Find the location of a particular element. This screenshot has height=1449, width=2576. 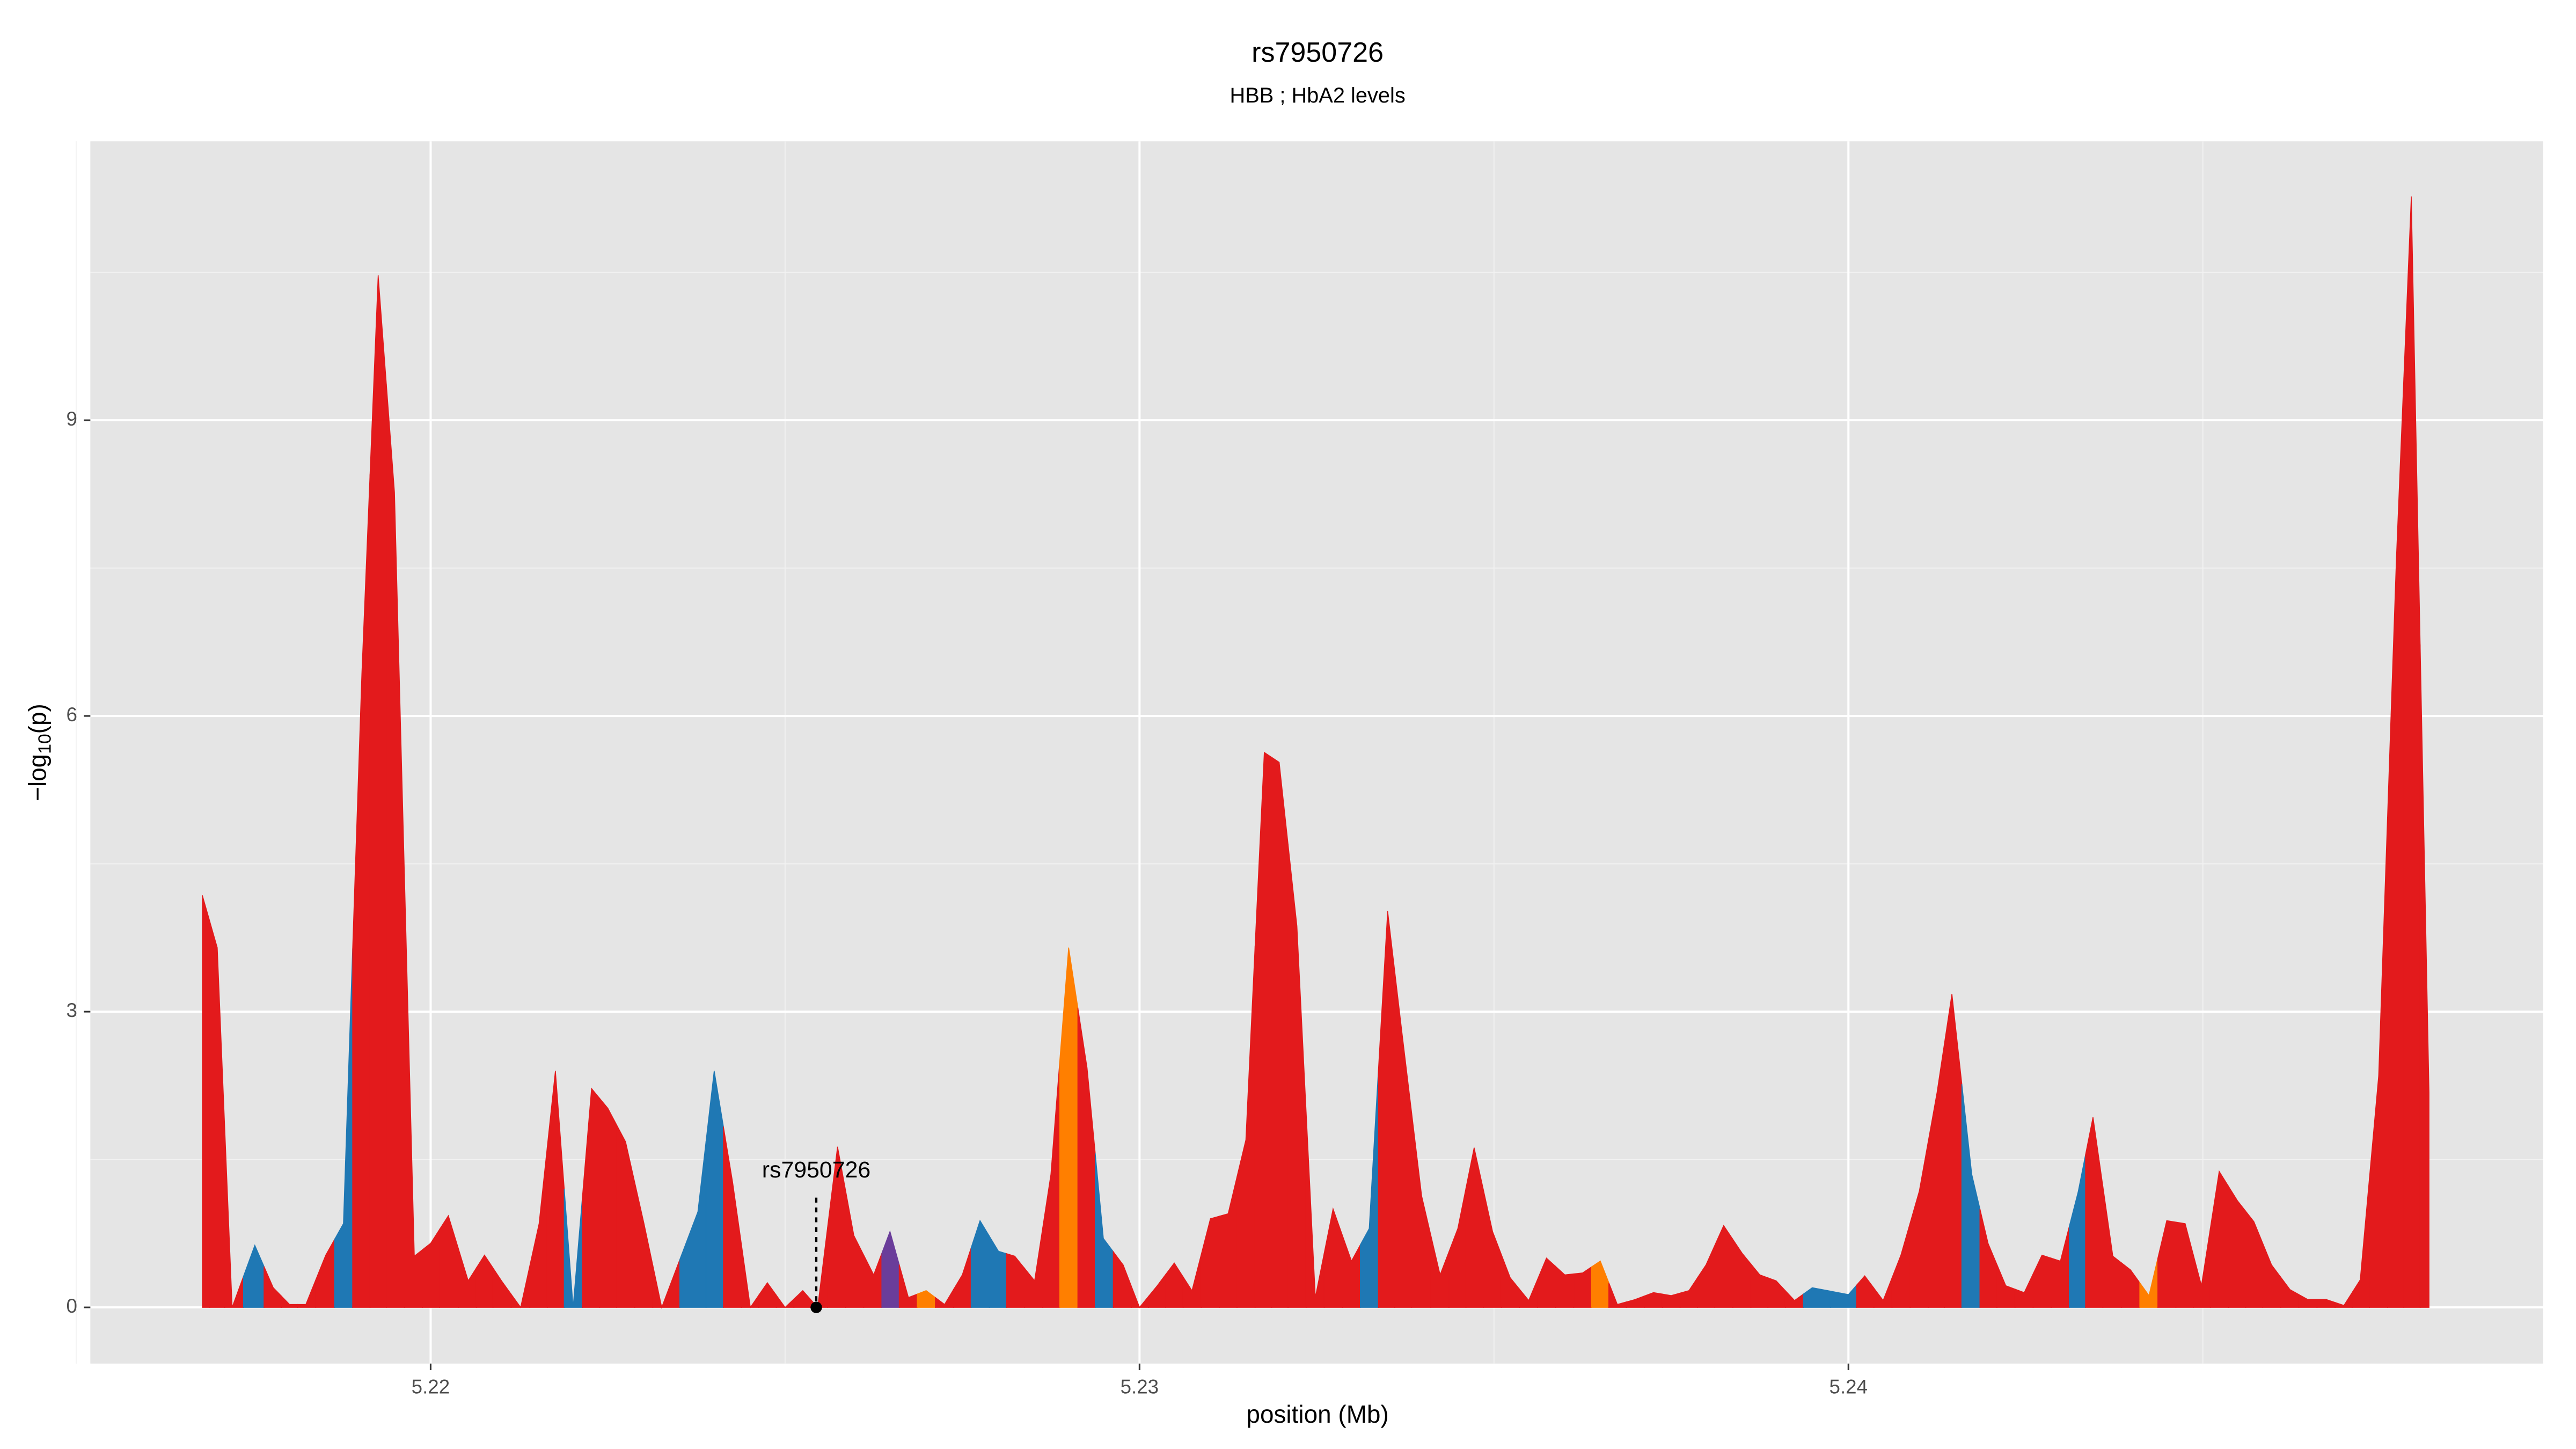

annotation-label: rs7950726 is located at coordinates (816, 1170).